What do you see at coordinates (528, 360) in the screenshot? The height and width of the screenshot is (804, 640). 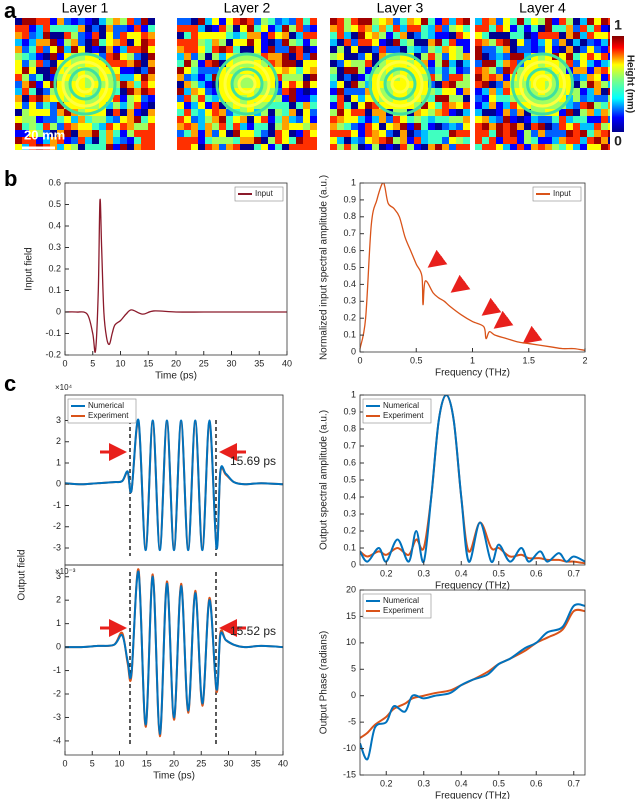 I see `x-tick-label: 1.5` at bounding box center [528, 360].